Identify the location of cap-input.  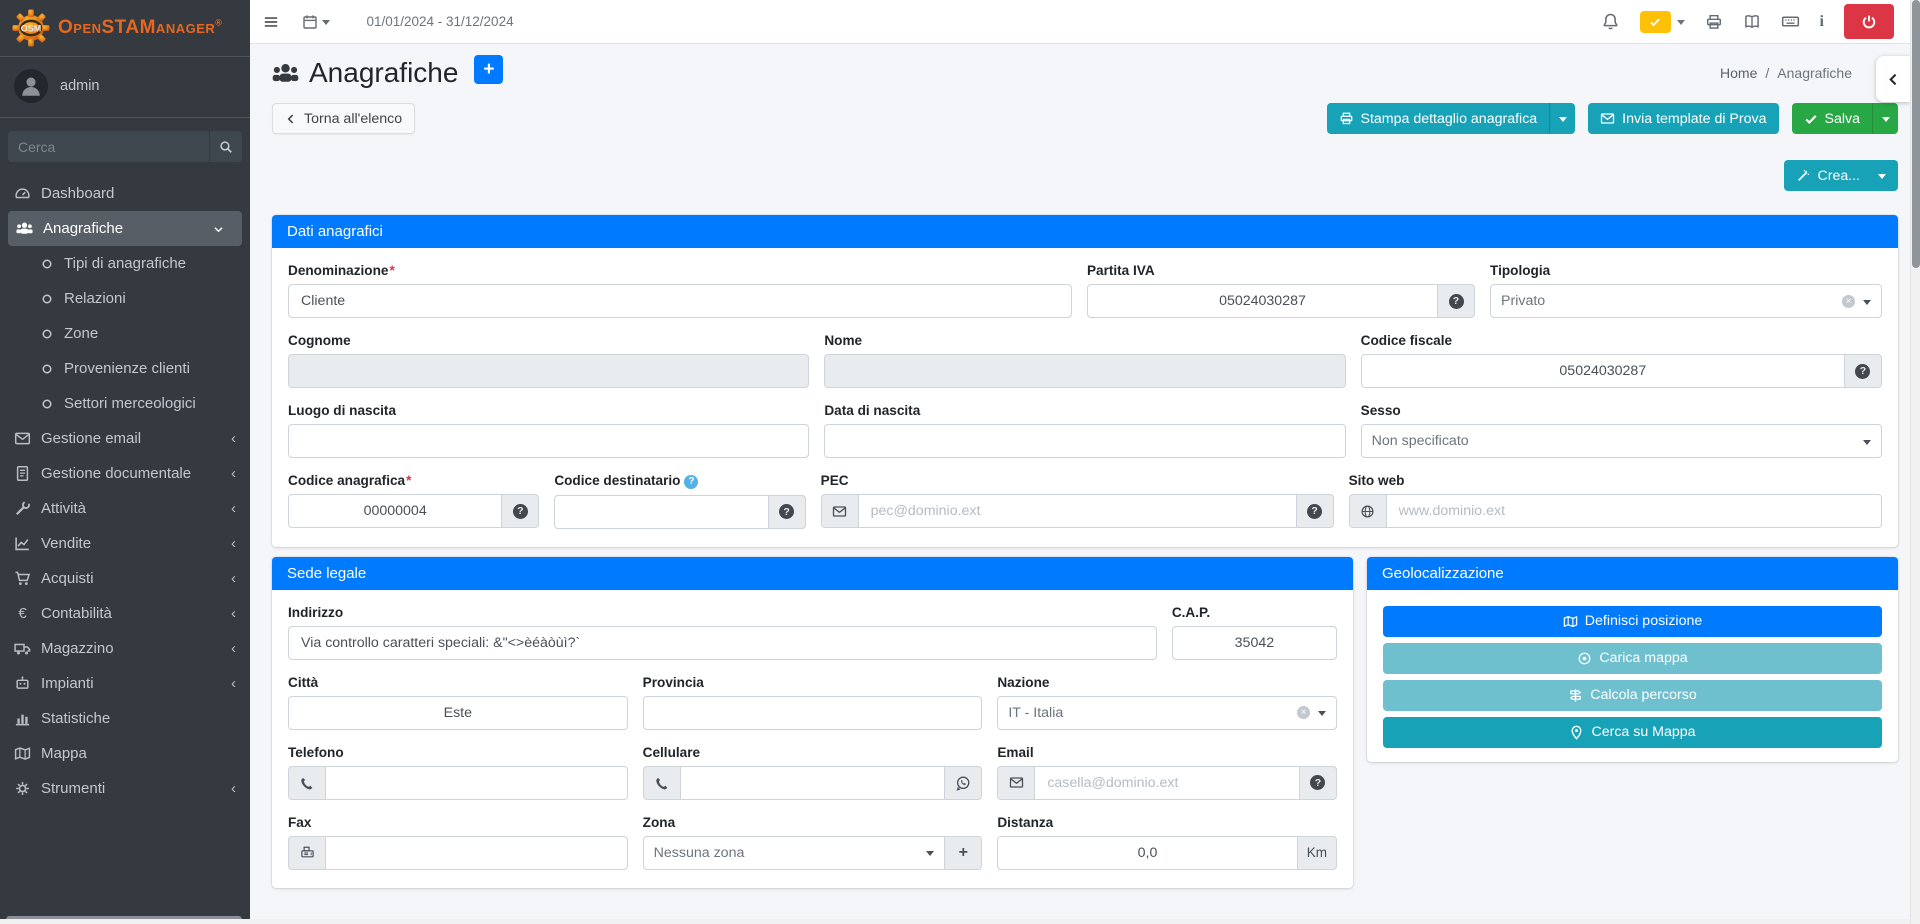
(1254, 642).